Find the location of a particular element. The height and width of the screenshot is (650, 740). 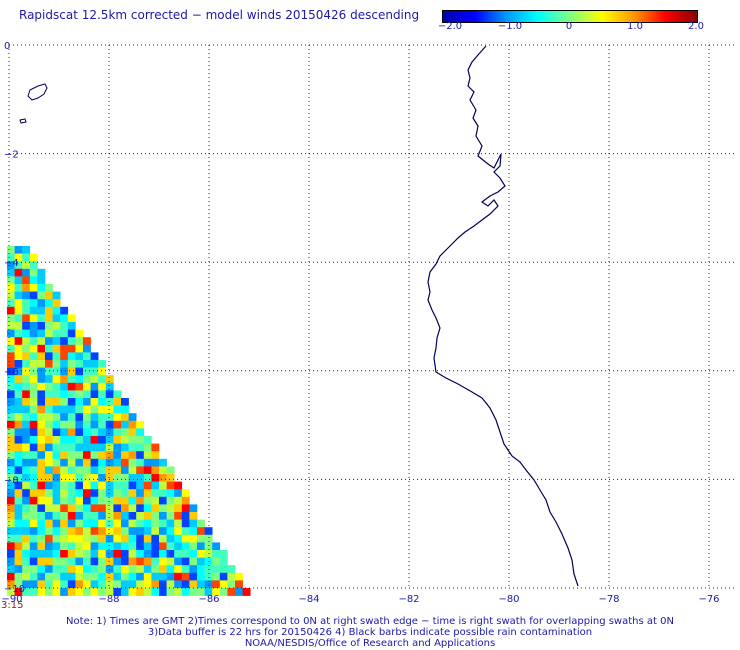

y-tick-label: −2 is located at coordinates (11, 155).